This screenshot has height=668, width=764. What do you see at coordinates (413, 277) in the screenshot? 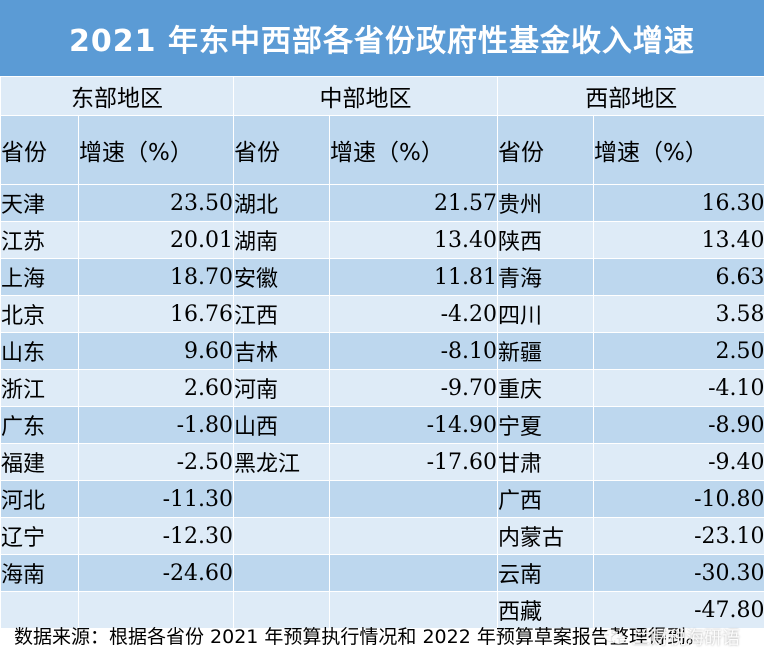
I see `growth-value-cell: 11.81` at bounding box center [413, 277].